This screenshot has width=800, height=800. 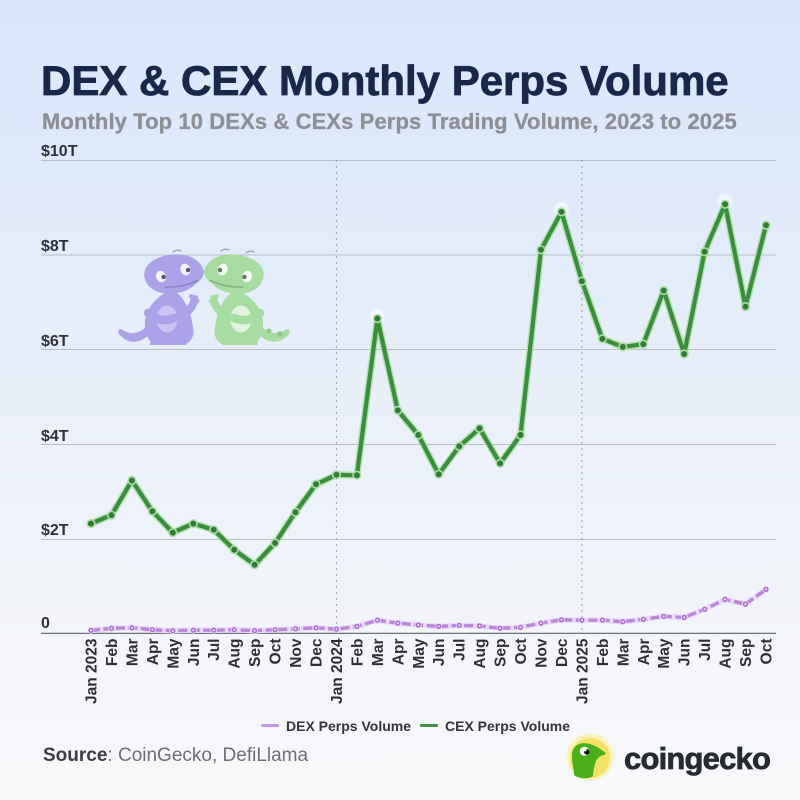 What do you see at coordinates (92, 671) in the screenshot?
I see `svg-text: Jan 2023` at bounding box center [92, 671].